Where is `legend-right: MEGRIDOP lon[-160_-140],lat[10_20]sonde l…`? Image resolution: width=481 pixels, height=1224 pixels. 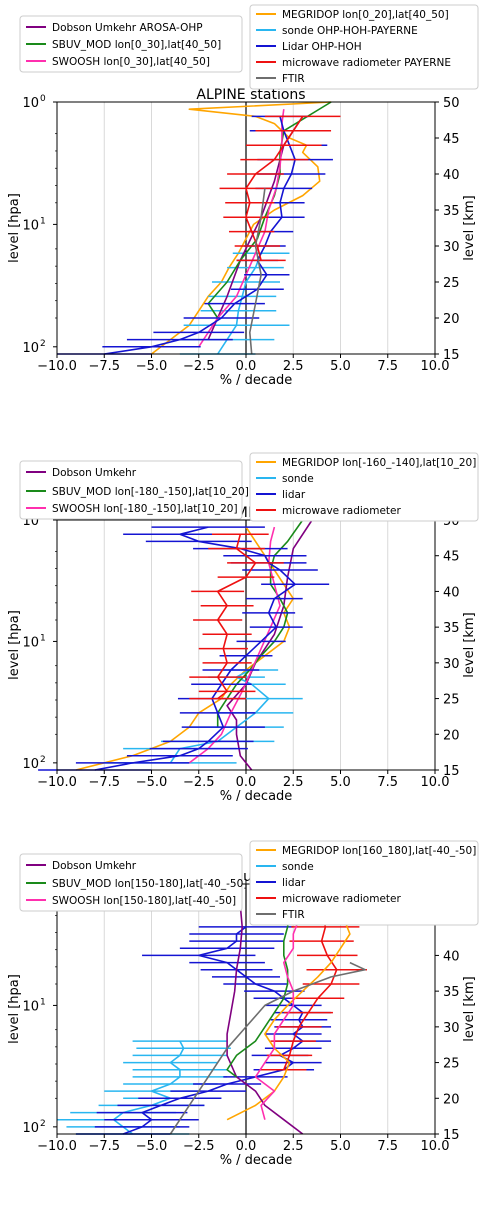 legend-right: MEGRIDOP lon[-160_-140],lat[10_20]sonde l… is located at coordinates (364, 487).